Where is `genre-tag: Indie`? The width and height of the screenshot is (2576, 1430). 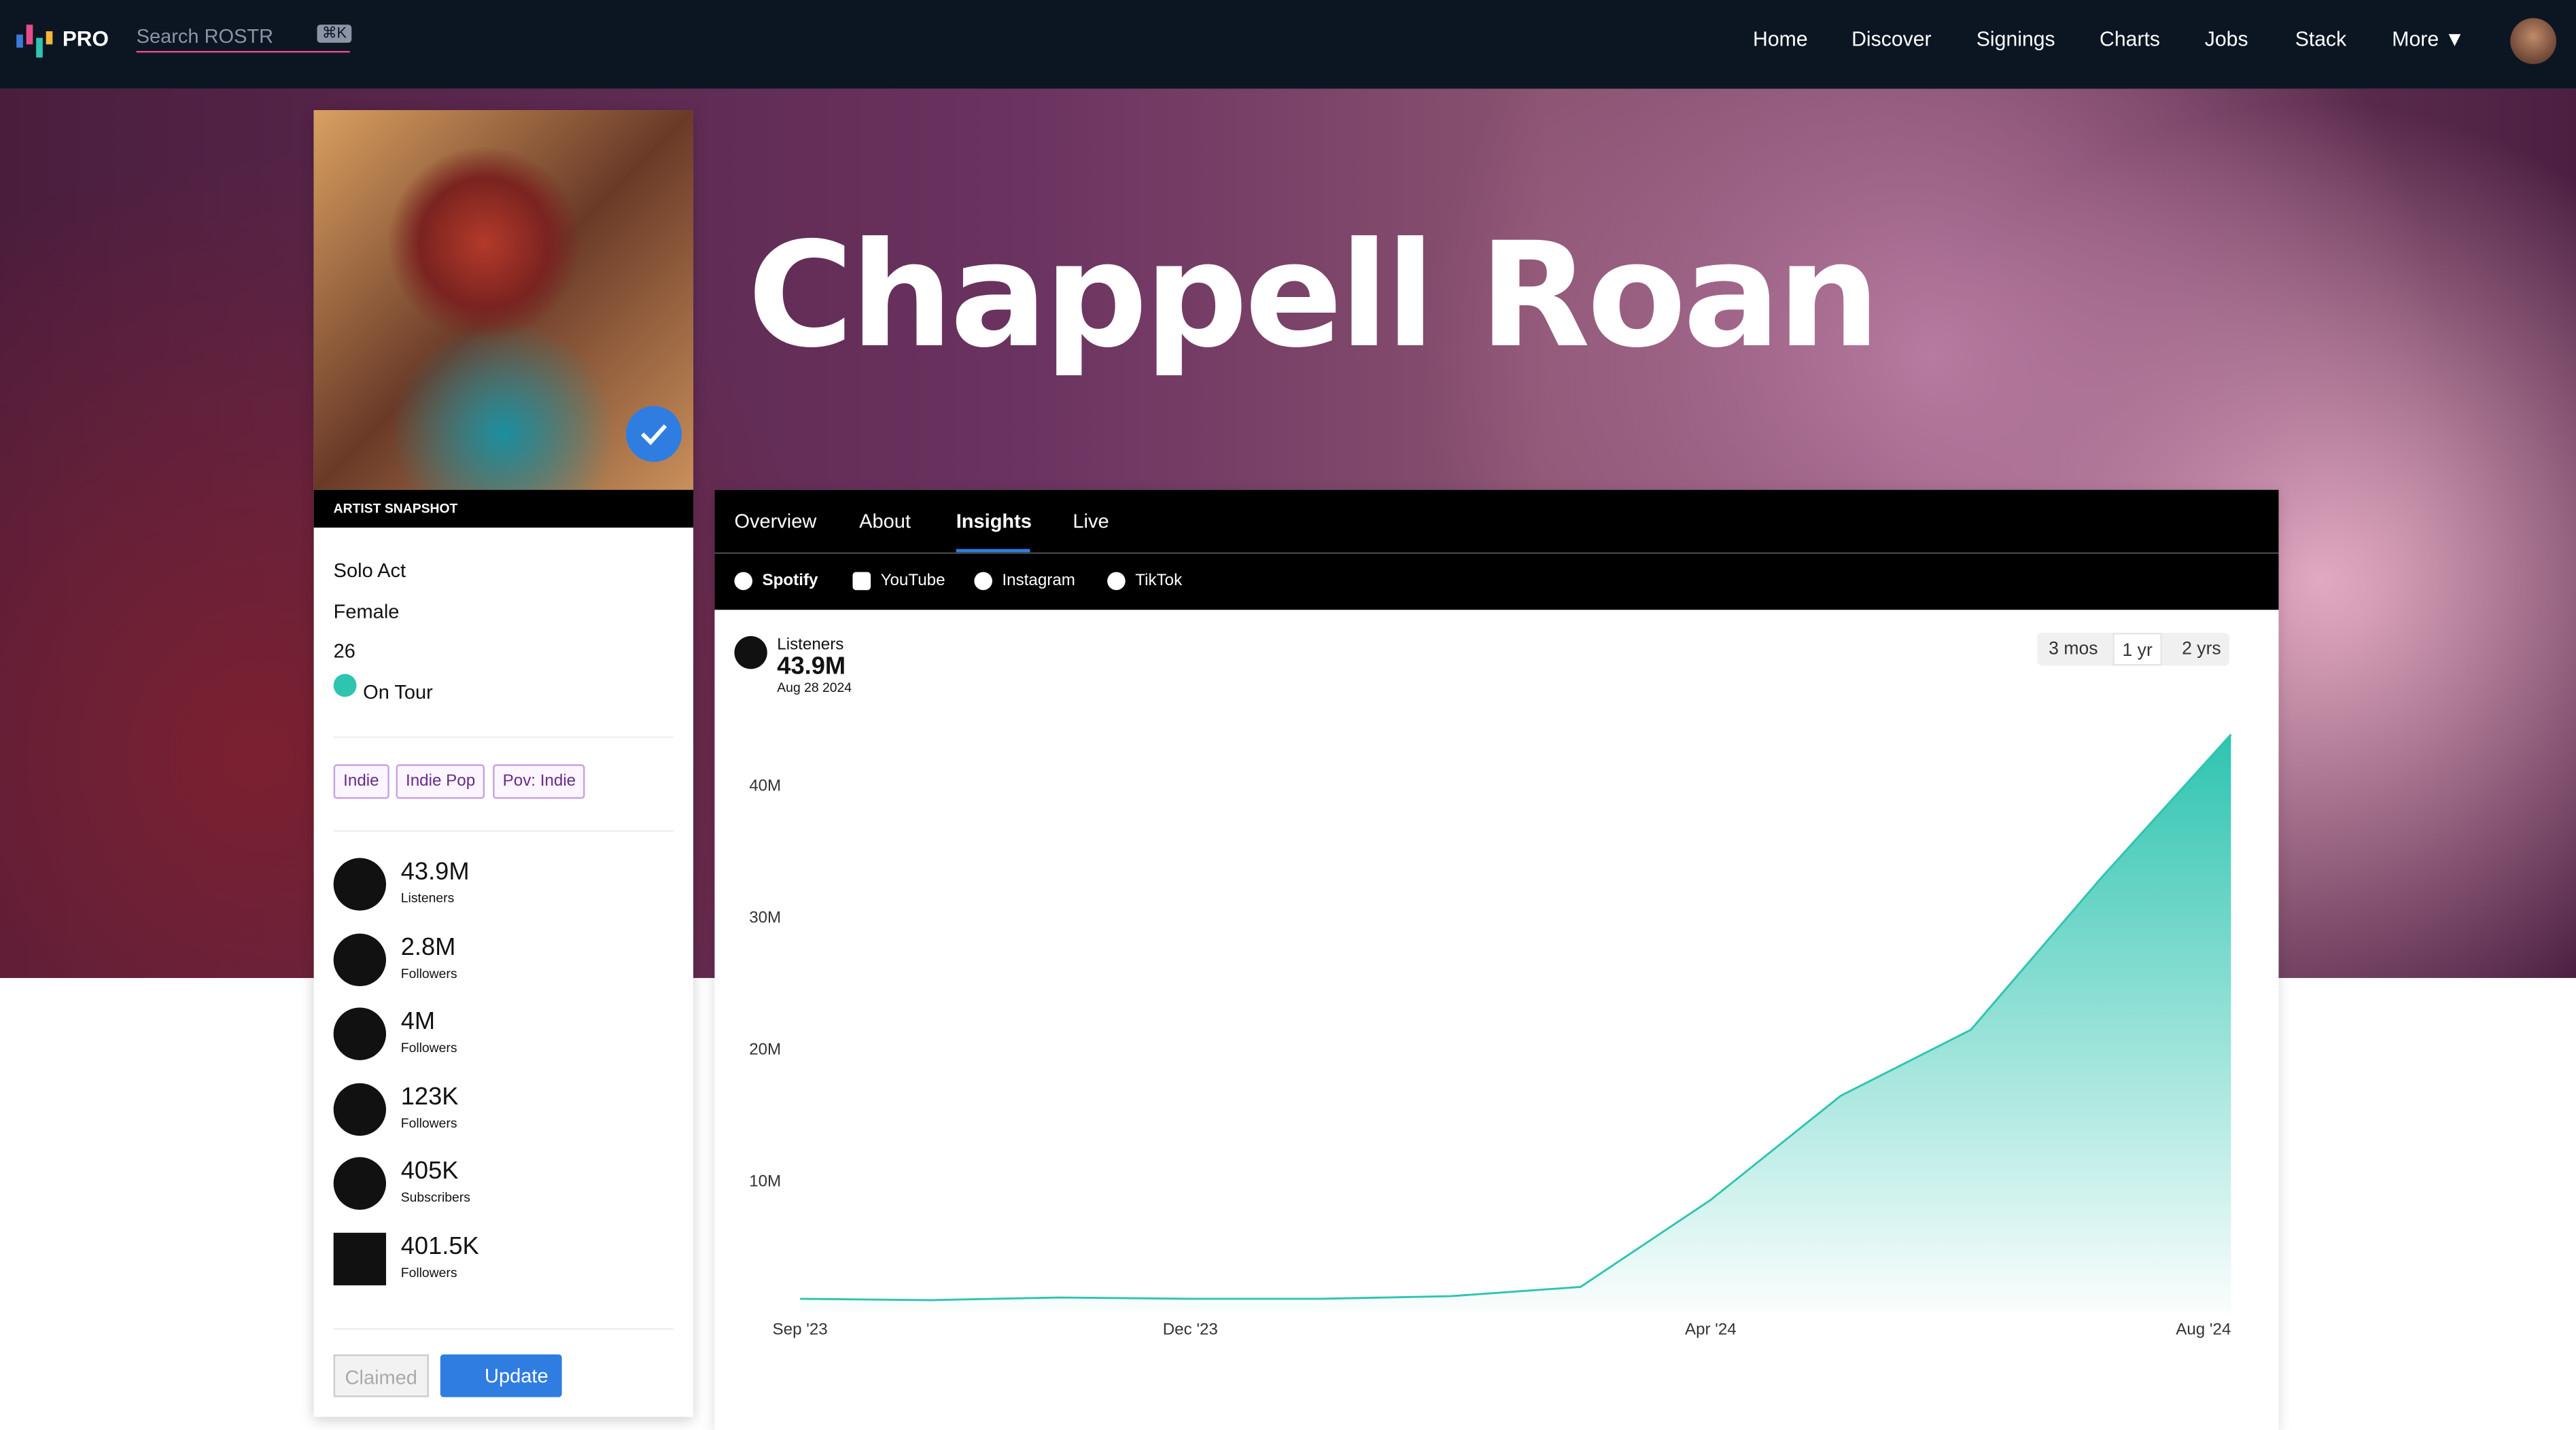 genre-tag: Indie is located at coordinates (361, 781).